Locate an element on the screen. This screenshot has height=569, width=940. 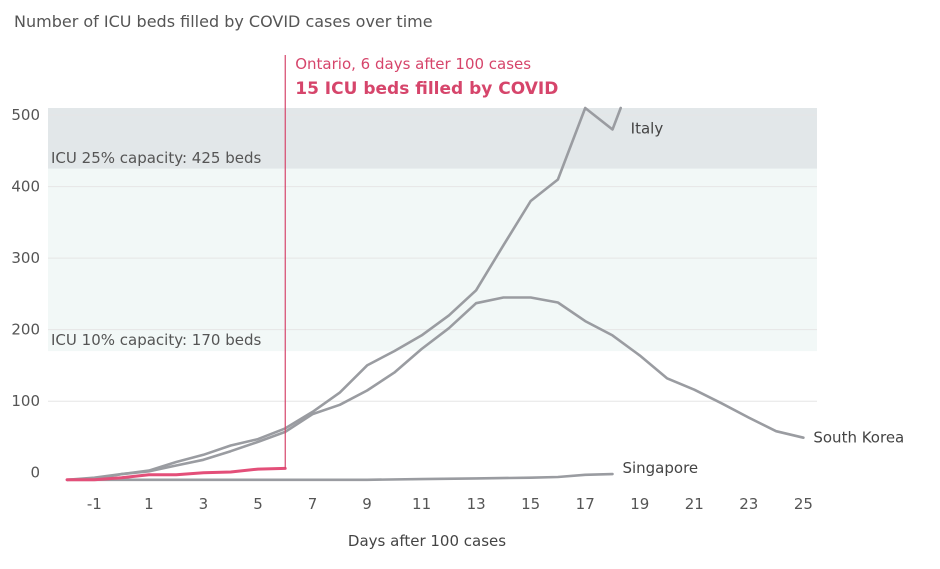
y-tick-500: 500 is located at coordinates (25, 115).